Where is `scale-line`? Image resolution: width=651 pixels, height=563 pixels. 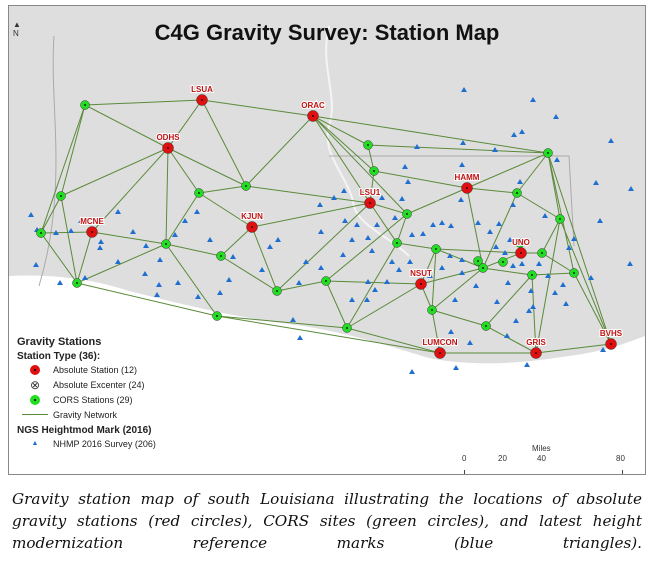 scale-line is located at coordinates (543, 472).